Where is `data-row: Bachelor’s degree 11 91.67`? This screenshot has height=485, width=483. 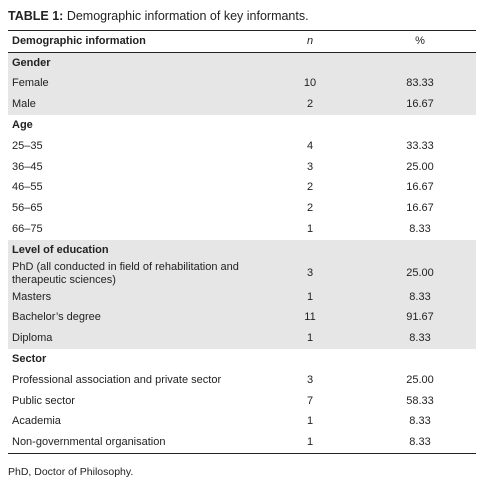
data-row: Bachelor’s degree 11 91.67 is located at coordinates (242, 318).